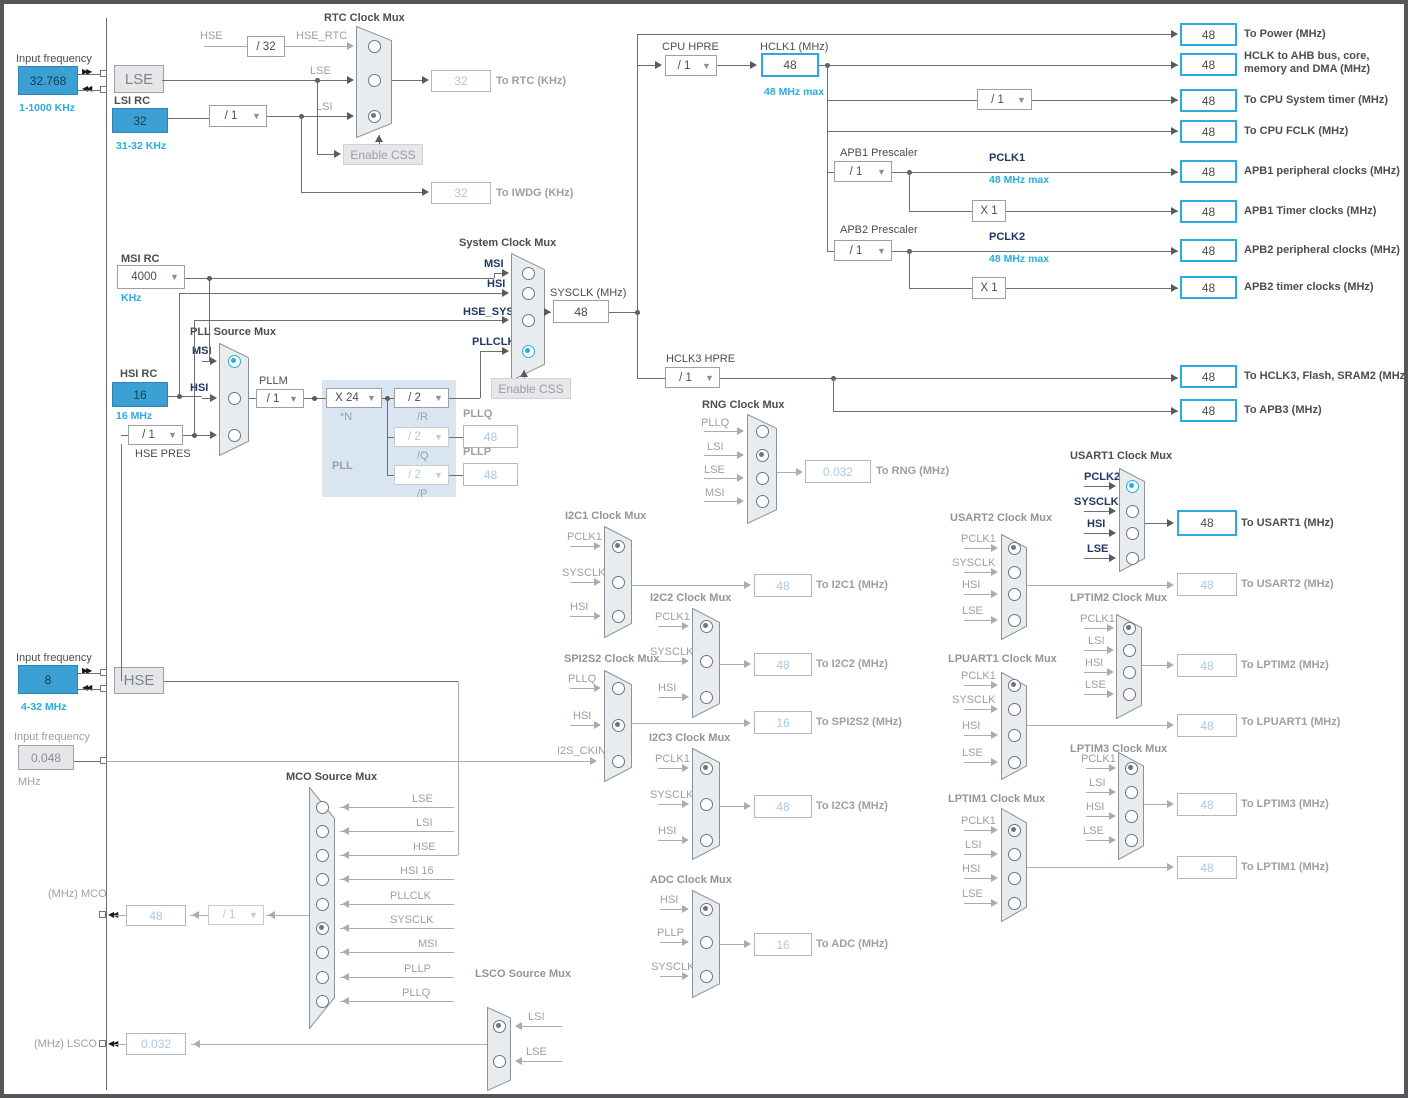 This screenshot has width=1408, height=1098. What do you see at coordinates (706, 840) in the screenshot?
I see `i2c3-input-HSI-radio` at bounding box center [706, 840].